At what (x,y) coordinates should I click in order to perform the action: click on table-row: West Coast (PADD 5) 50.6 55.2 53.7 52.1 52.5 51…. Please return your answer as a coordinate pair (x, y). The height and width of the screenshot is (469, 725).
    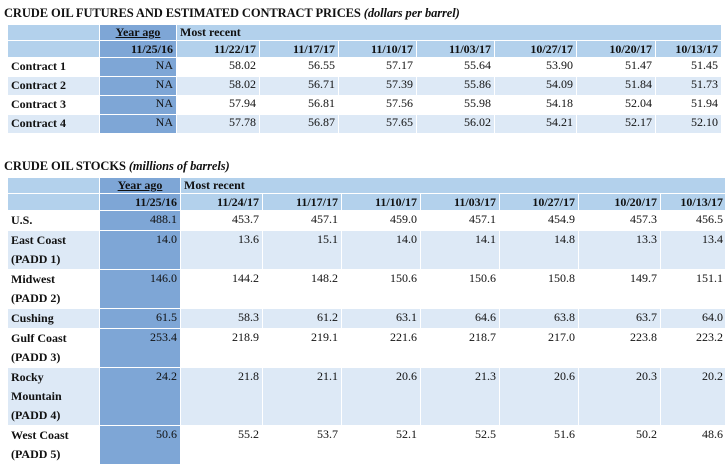
    Looking at the image, I should click on (366, 445).